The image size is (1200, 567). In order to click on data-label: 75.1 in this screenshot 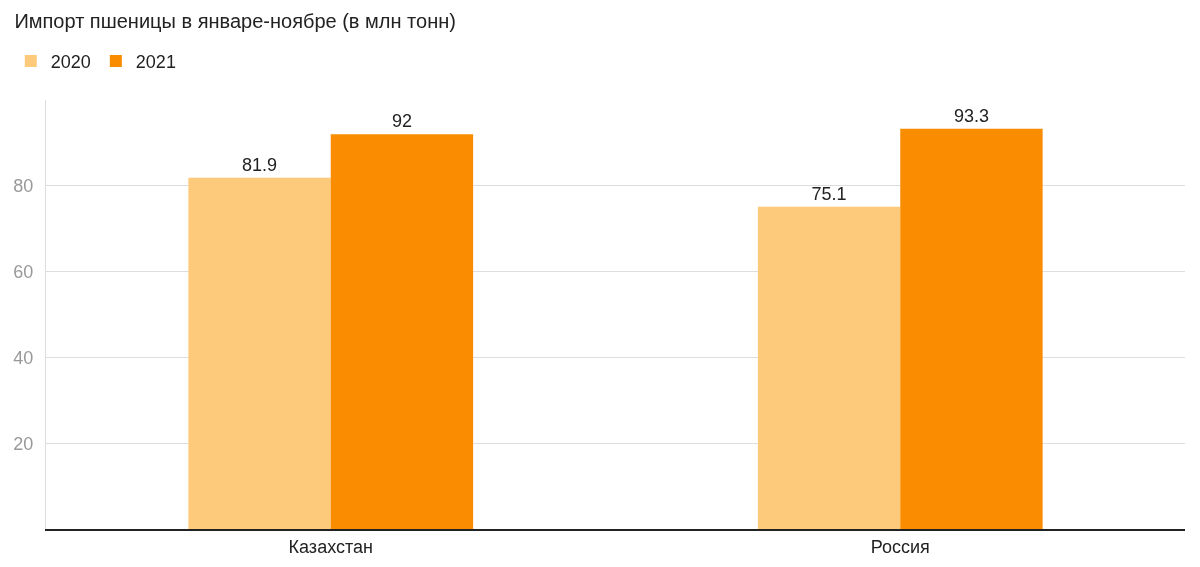, I will do `click(829, 193)`.